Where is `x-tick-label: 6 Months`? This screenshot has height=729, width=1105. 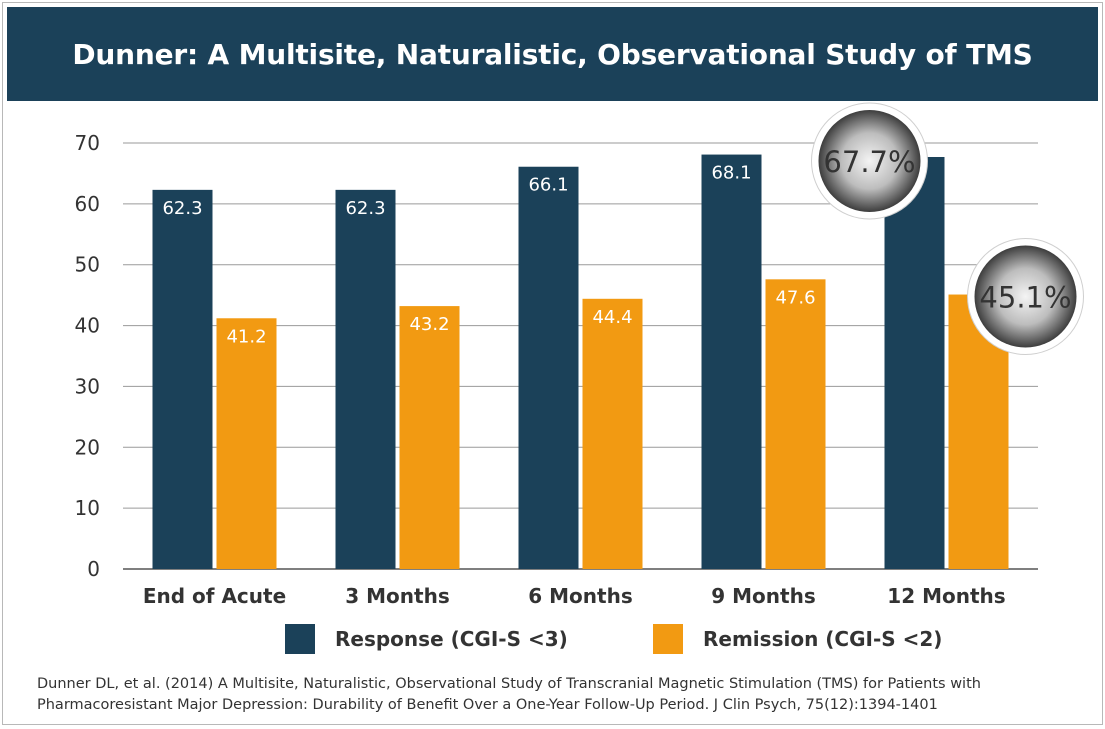
x-tick-label: 6 Months is located at coordinates (580, 596).